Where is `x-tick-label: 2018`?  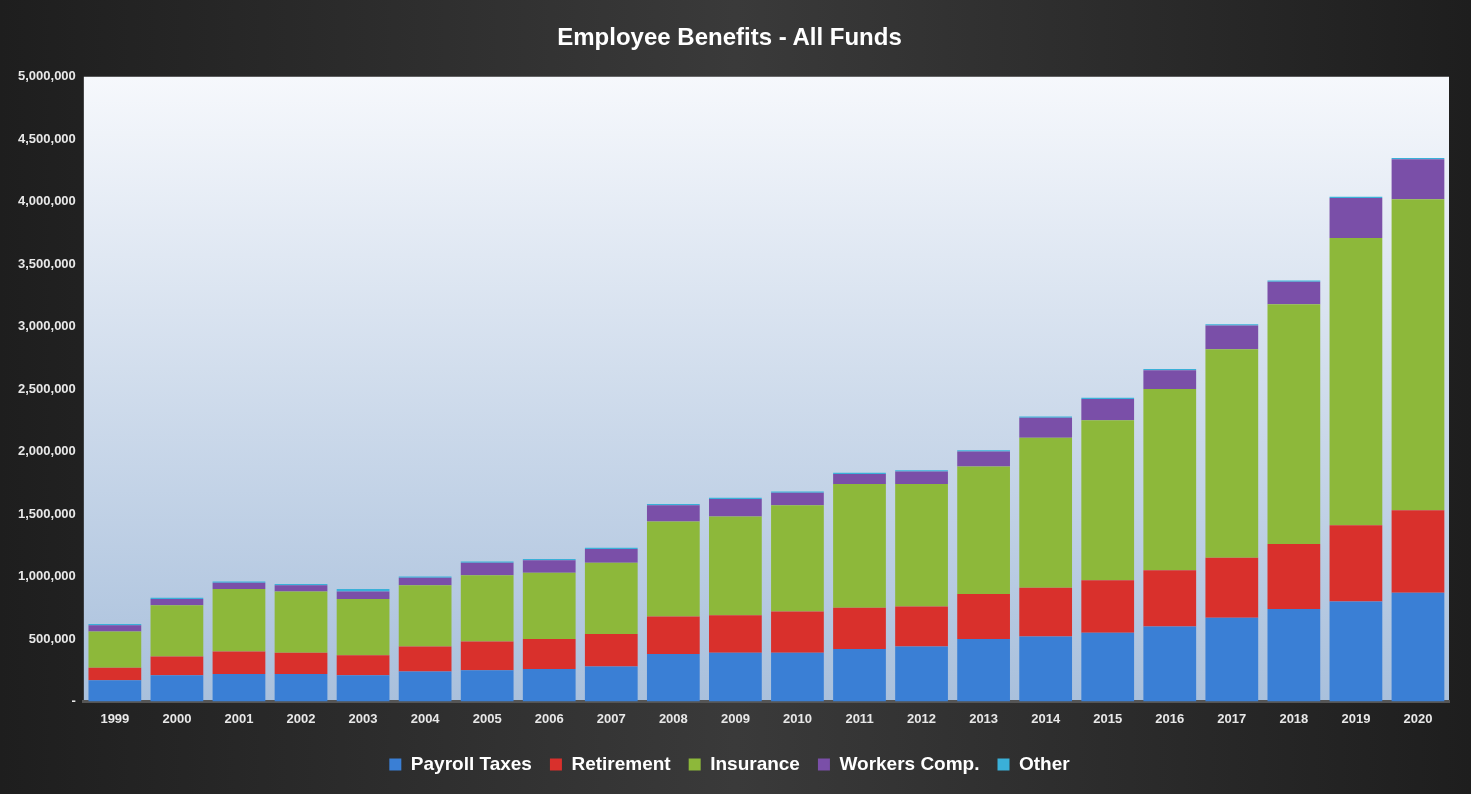 x-tick-label: 2018 is located at coordinates (1294, 718).